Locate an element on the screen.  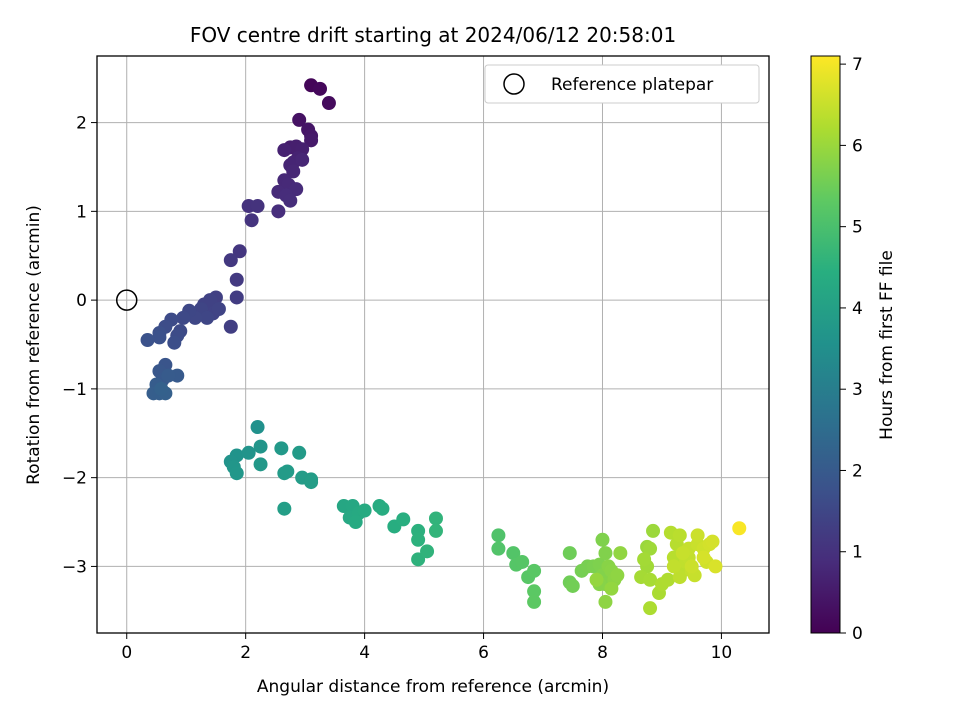
x-tick-label: 4 is located at coordinates (364, 653).